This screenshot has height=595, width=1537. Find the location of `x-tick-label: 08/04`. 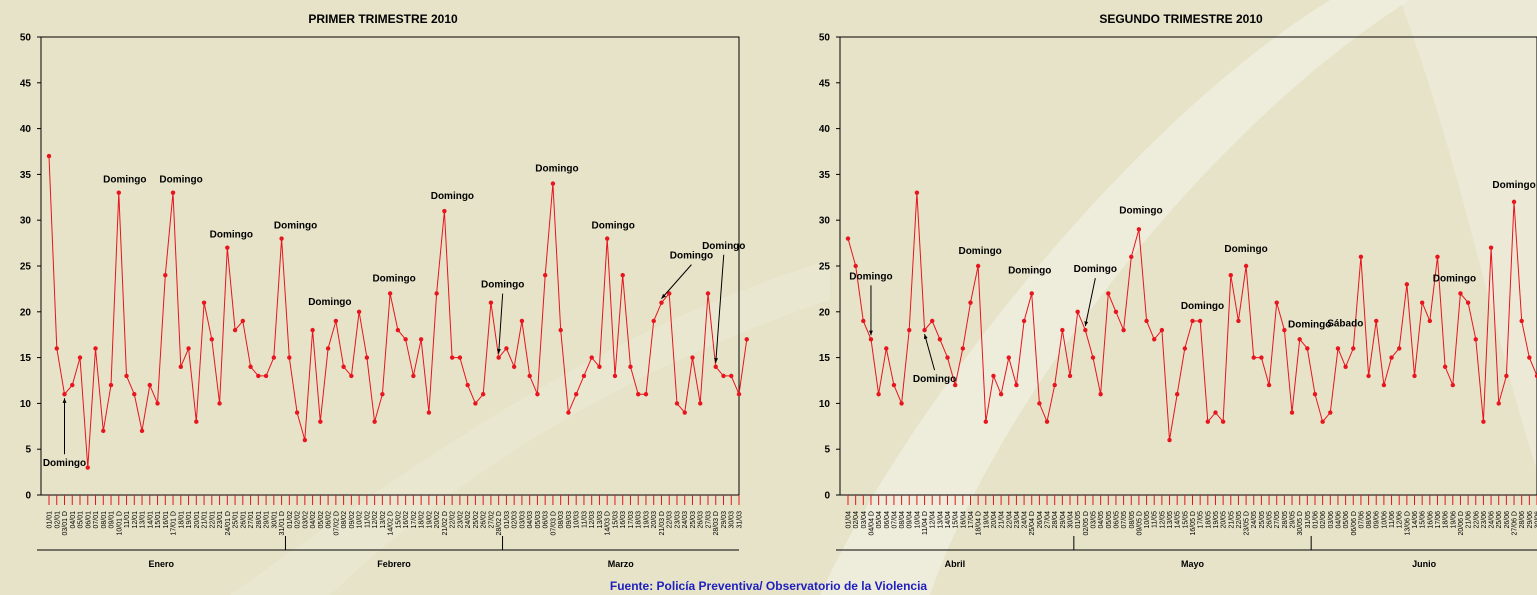

x-tick-label: 08/04 is located at coordinates (902, 520).